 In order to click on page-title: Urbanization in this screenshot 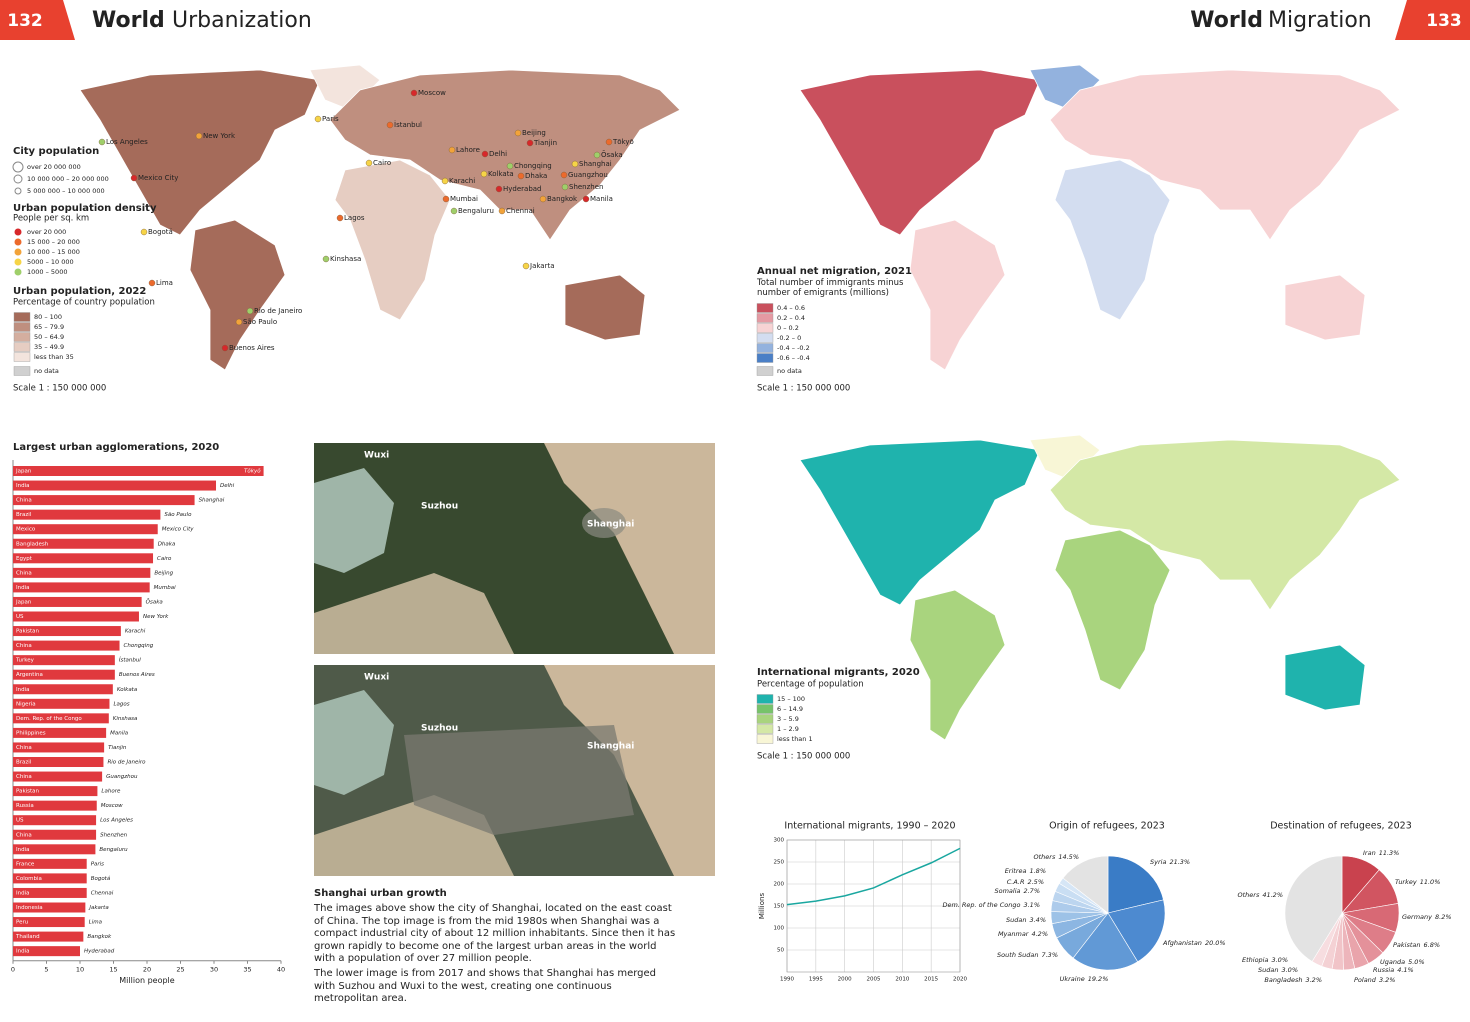, I will do `click(242, 20)`.